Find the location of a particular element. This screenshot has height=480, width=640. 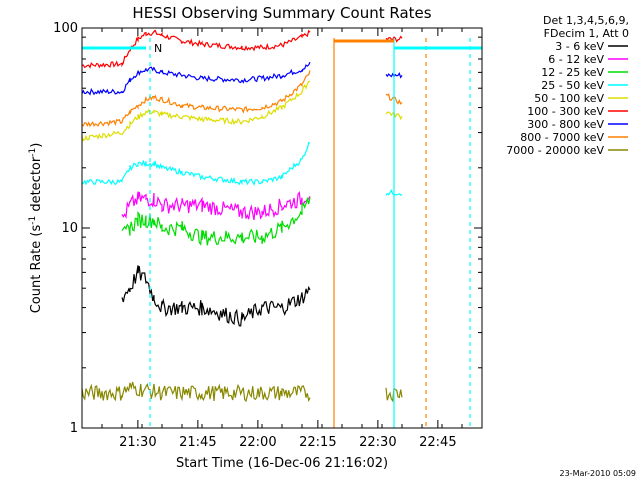

legend-header-1: Det 1,3,4,5,6,9, is located at coordinates (586, 20).